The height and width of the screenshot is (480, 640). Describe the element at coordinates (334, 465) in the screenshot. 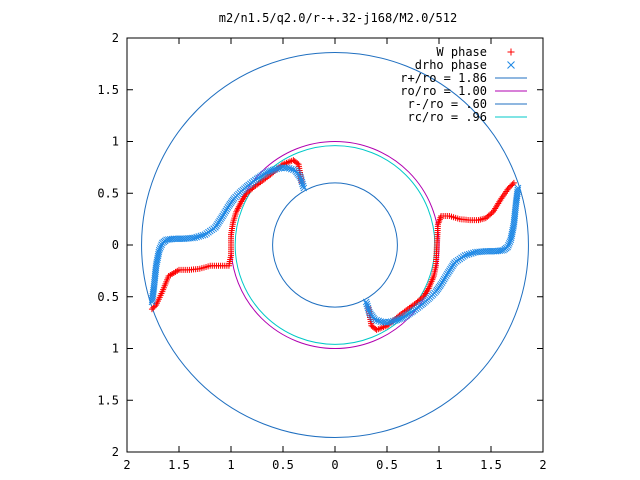

I see `x-tick-label: 0` at that location.